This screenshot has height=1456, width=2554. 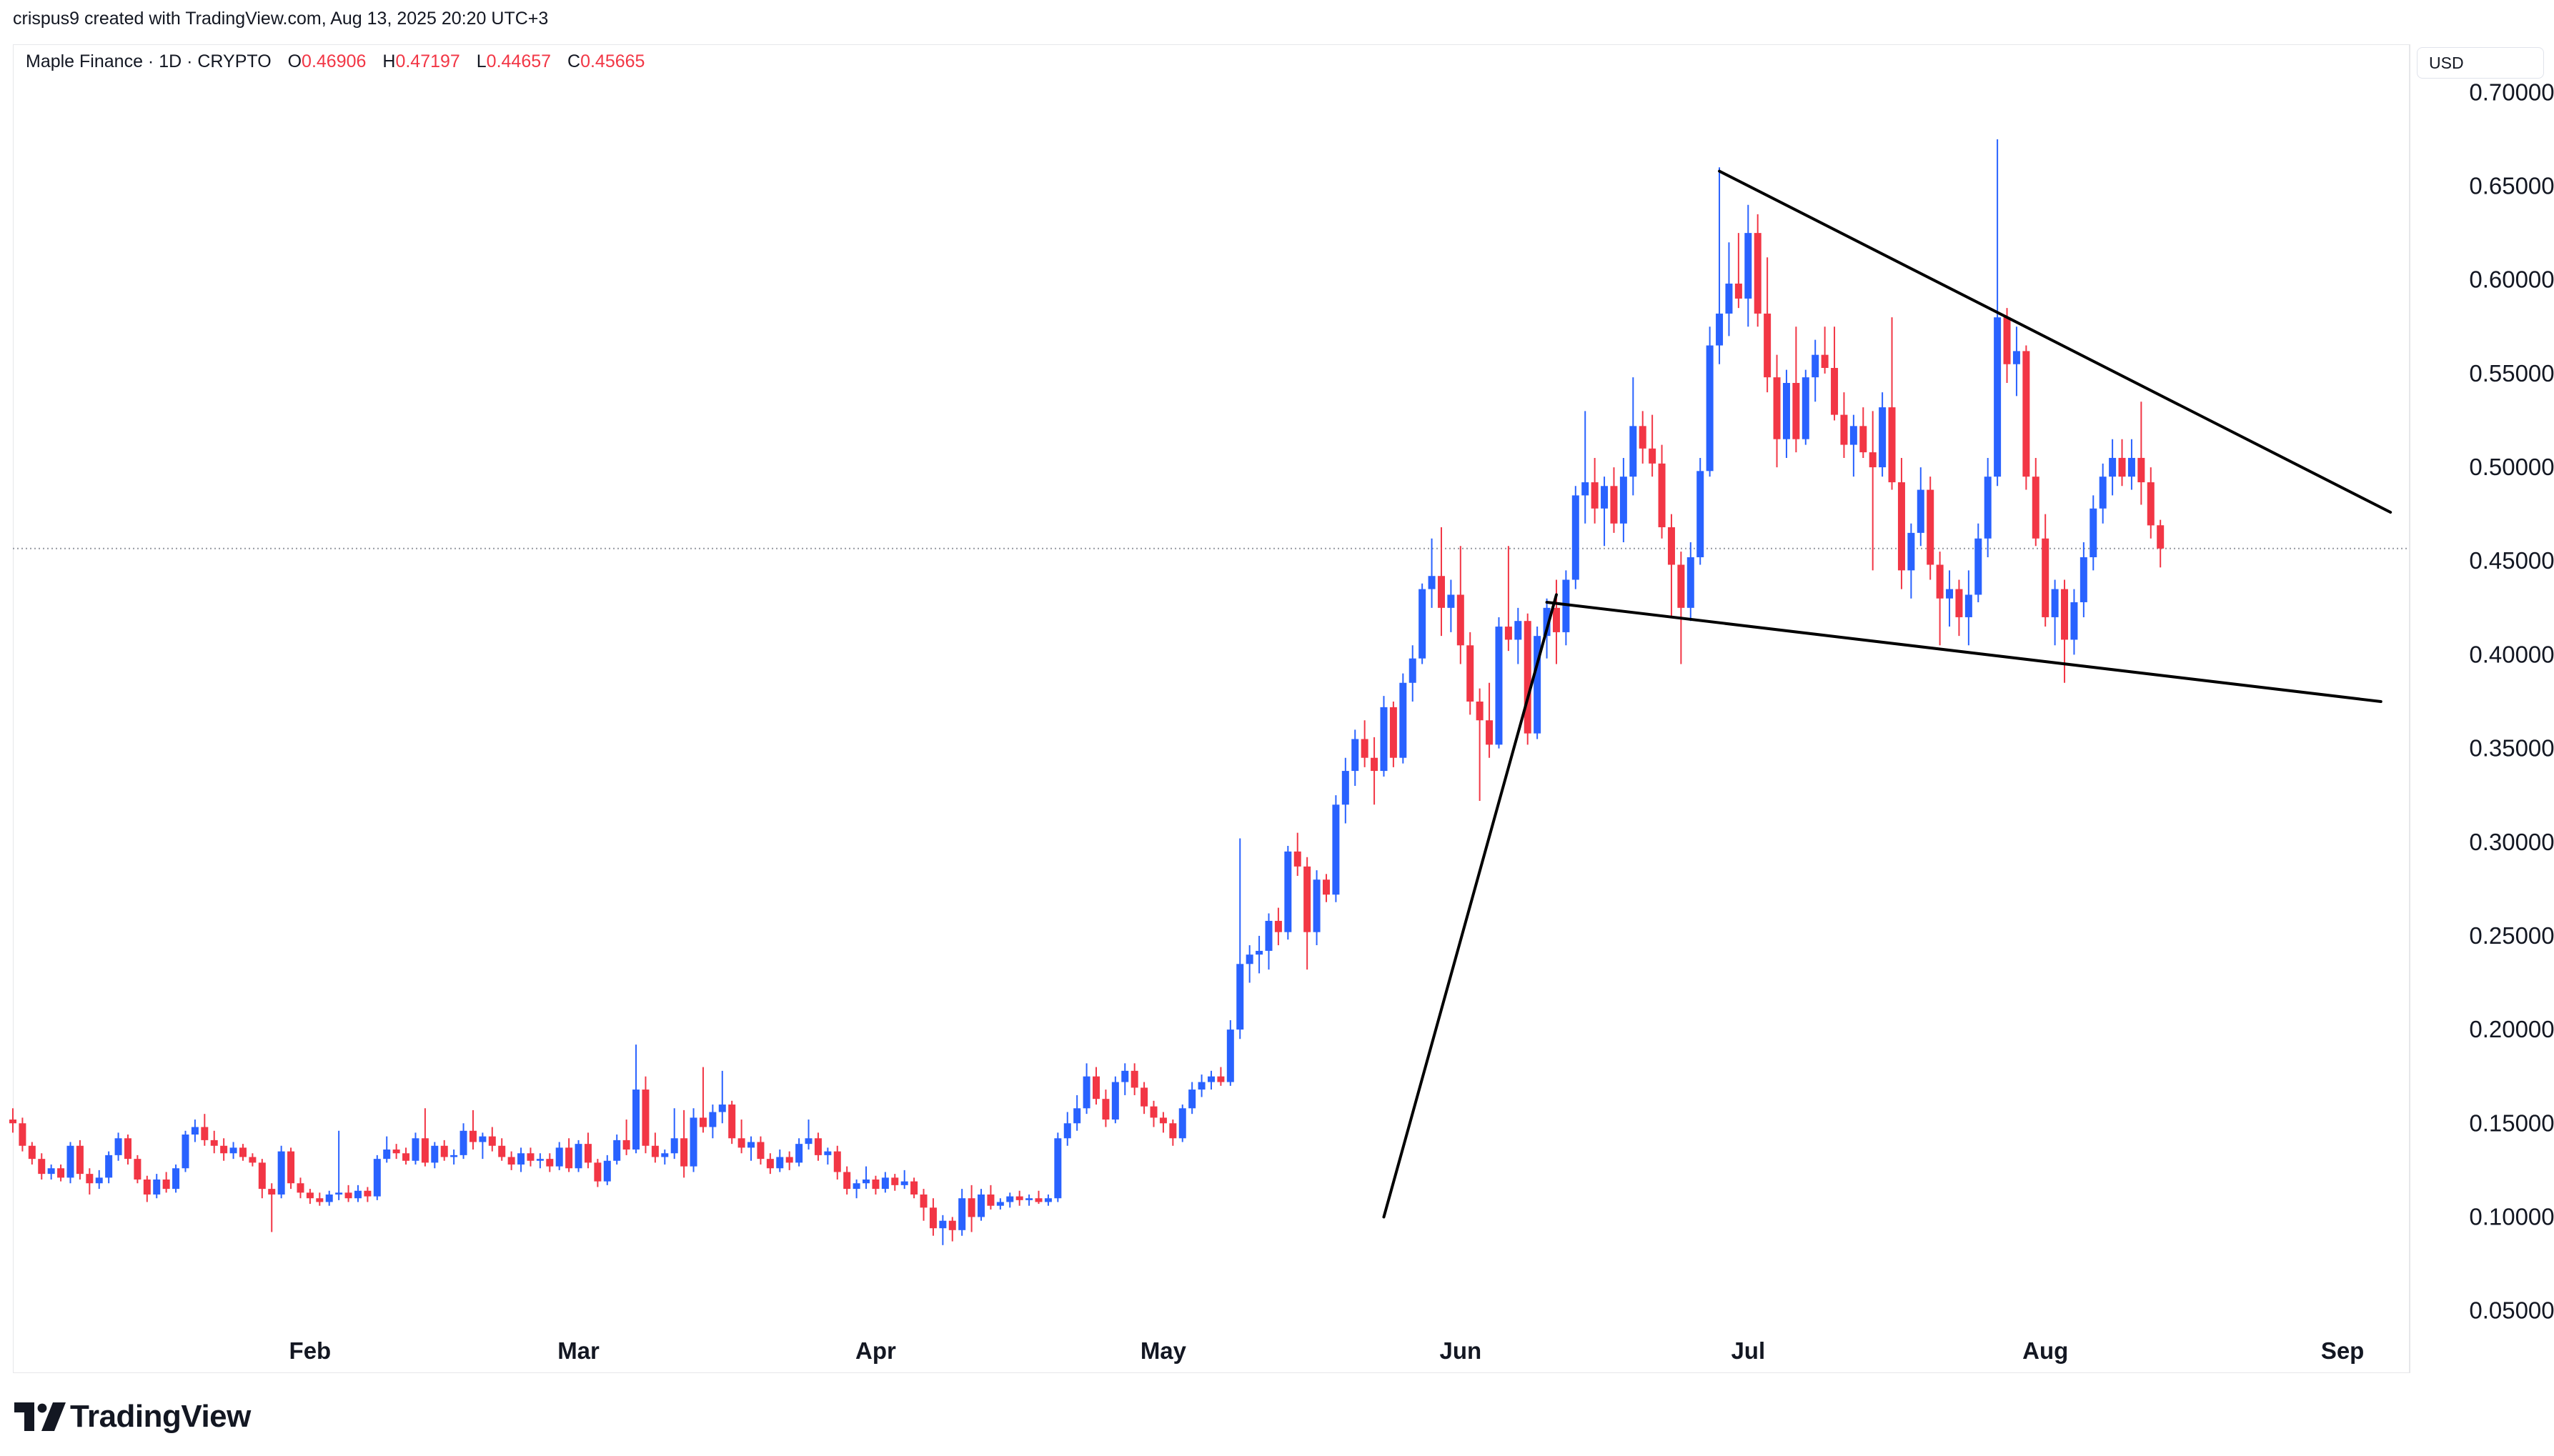 What do you see at coordinates (2511, 467) in the screenshot?
I see `price-tick-label: 0.50000` at bounding box center [2511, 467].